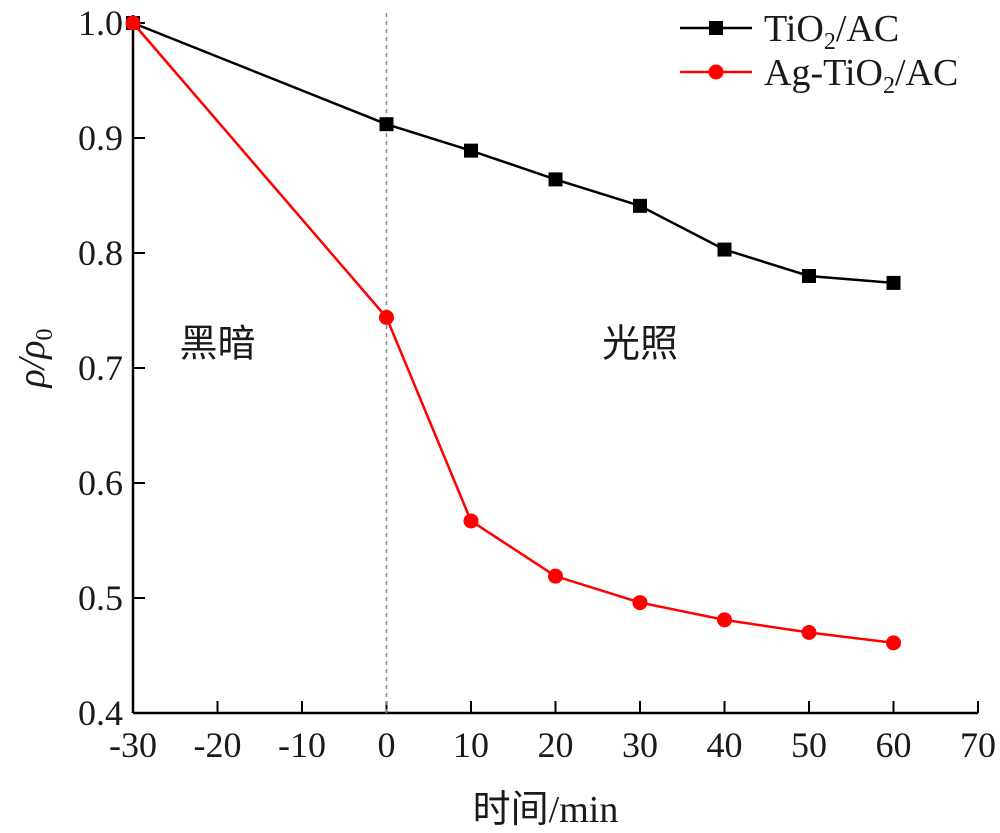 The height and width of the screenshot is (833, 1000). What do you see at coordinates (861, 75) in the screenshot?
I see `legend-label: Ag-TiO2/AC` at bounding box center [861, 75].